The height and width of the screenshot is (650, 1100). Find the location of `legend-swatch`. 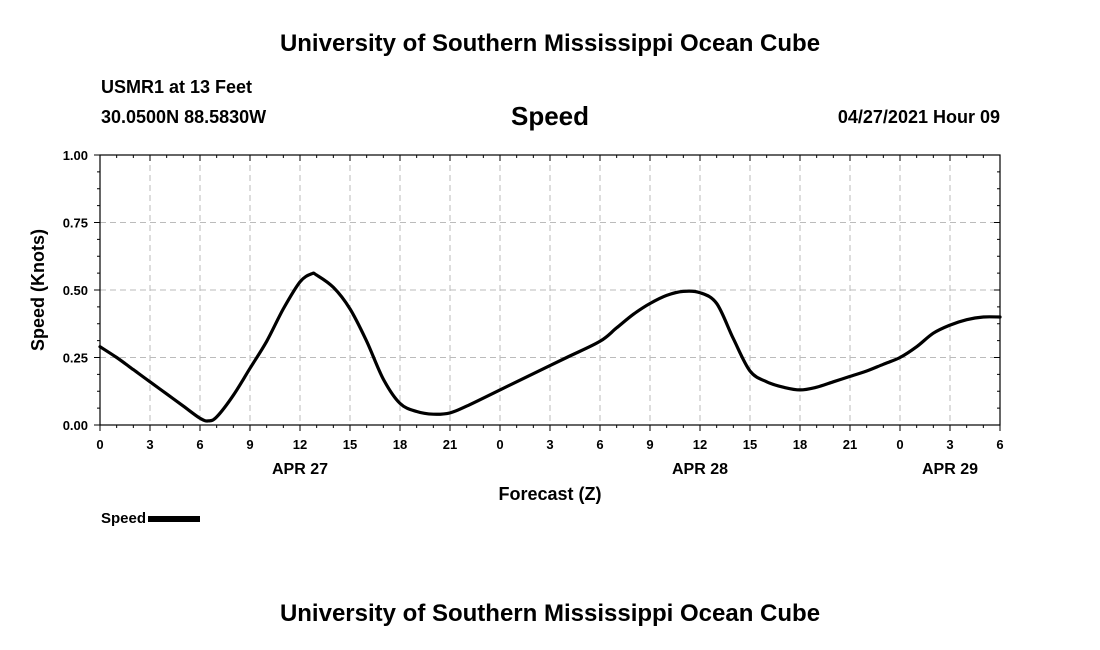

legend-swatch is located at coordinates (174, 519).